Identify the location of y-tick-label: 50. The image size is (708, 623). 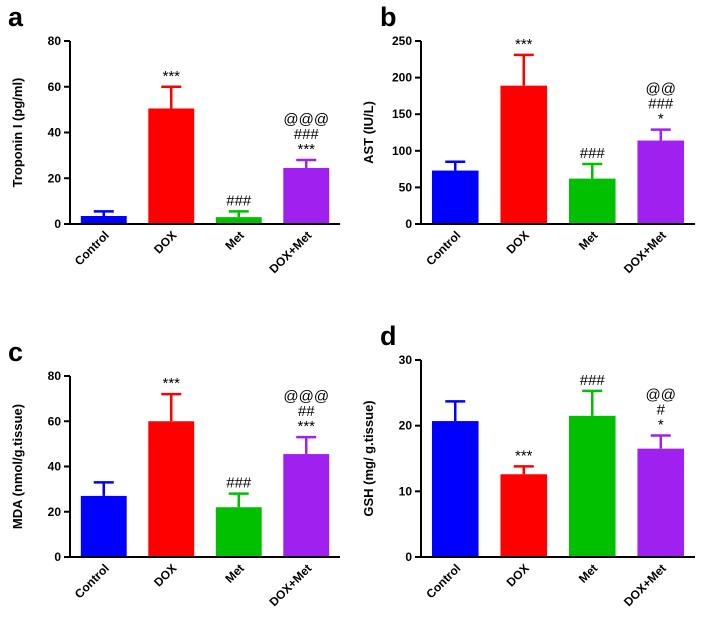
(406, 187).